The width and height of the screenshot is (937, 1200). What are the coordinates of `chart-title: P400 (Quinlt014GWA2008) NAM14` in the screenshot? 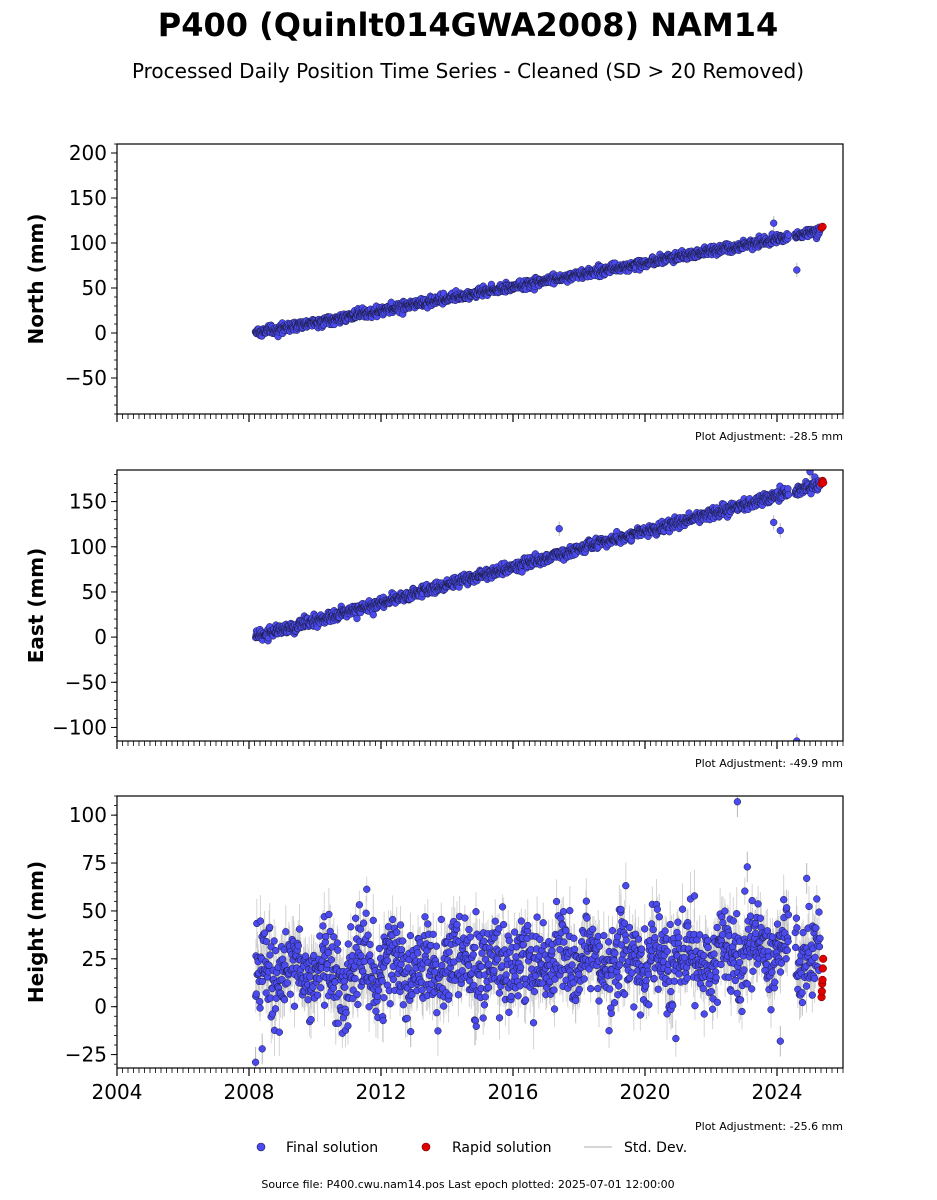 It's located at (468, 25).